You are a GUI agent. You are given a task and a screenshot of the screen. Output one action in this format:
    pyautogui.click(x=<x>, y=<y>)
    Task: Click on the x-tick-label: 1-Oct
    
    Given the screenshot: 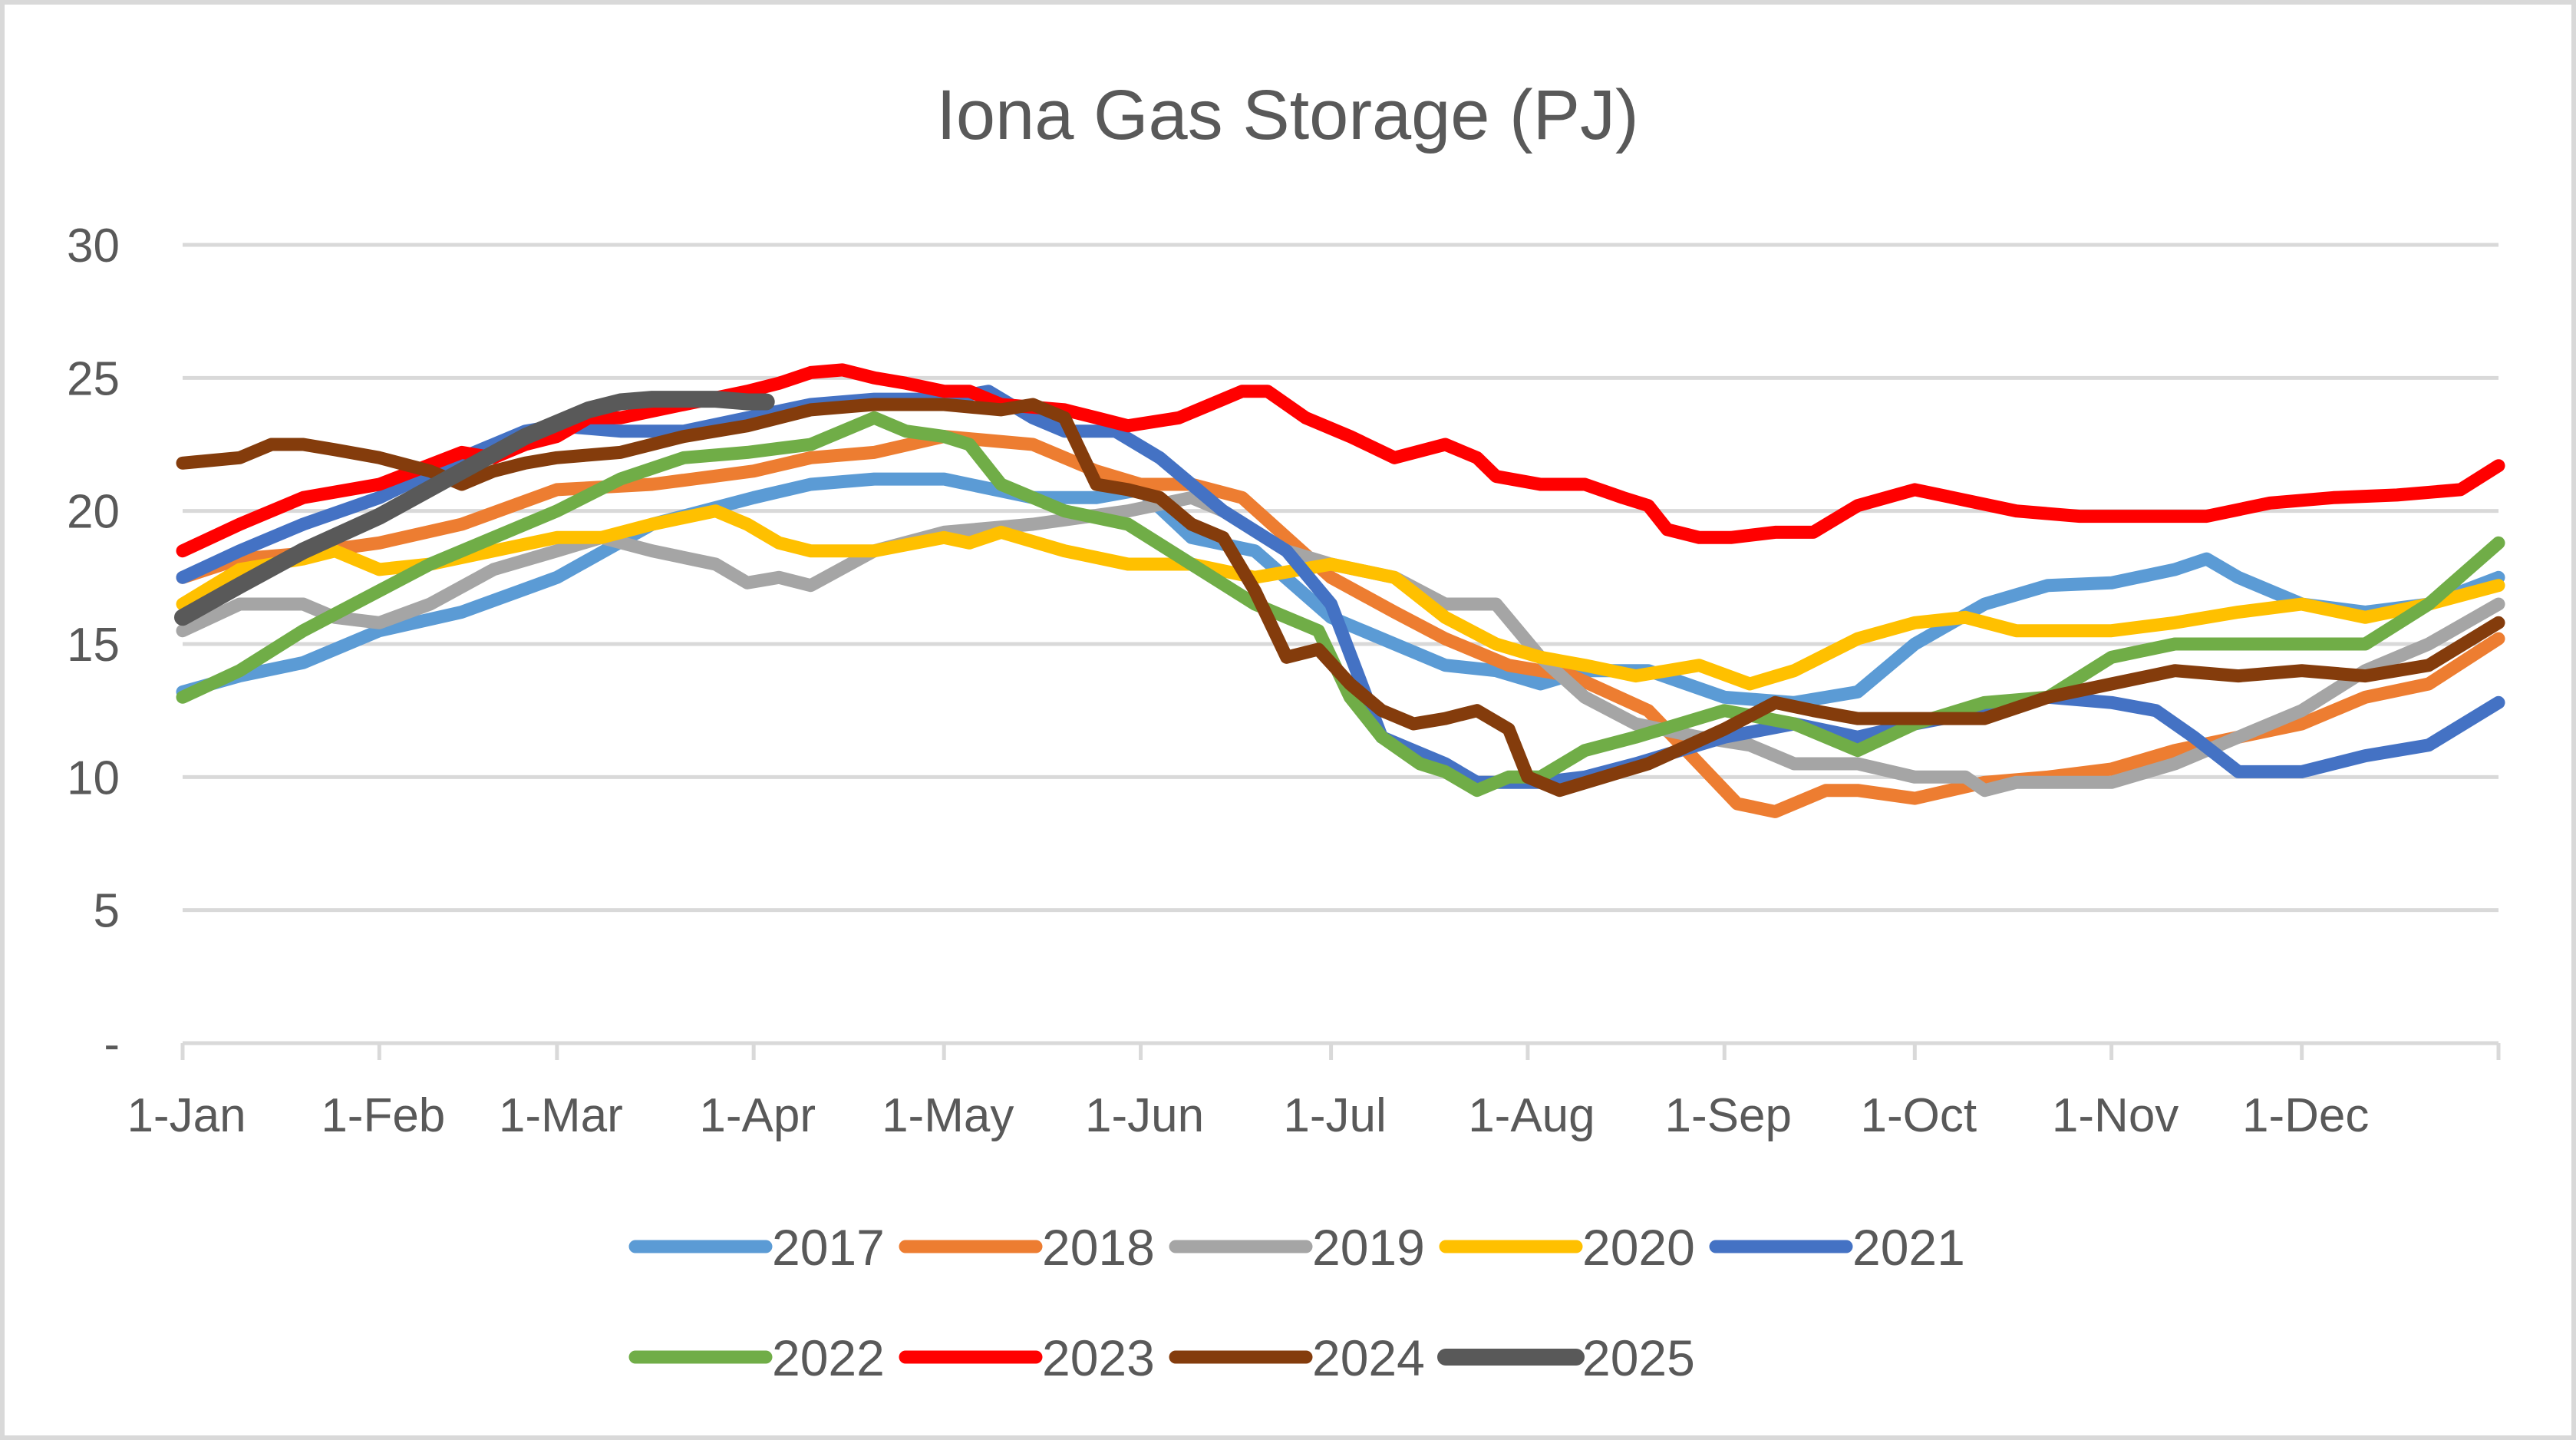 What is the action you would take?
    pyautogui.click(x=1919, y=1115)
    